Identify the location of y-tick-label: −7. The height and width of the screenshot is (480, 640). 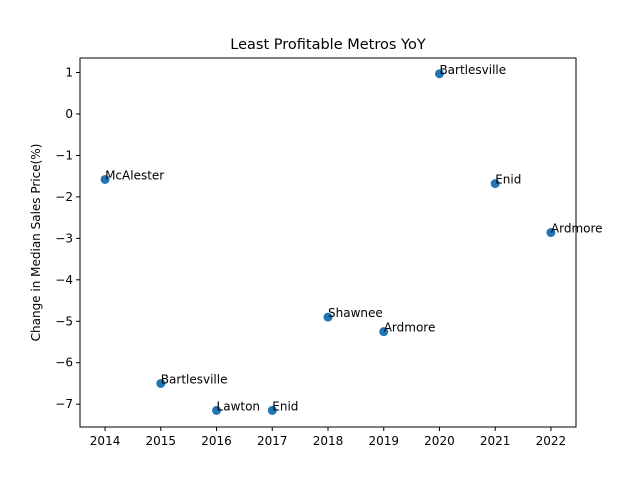
(64, 404).